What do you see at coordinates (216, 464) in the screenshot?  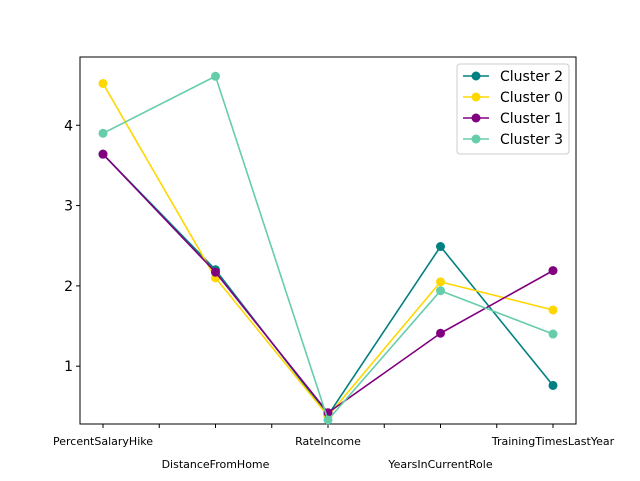 I see `x-tick-label: DistanceFromHome` at bounding box center [216, 464].